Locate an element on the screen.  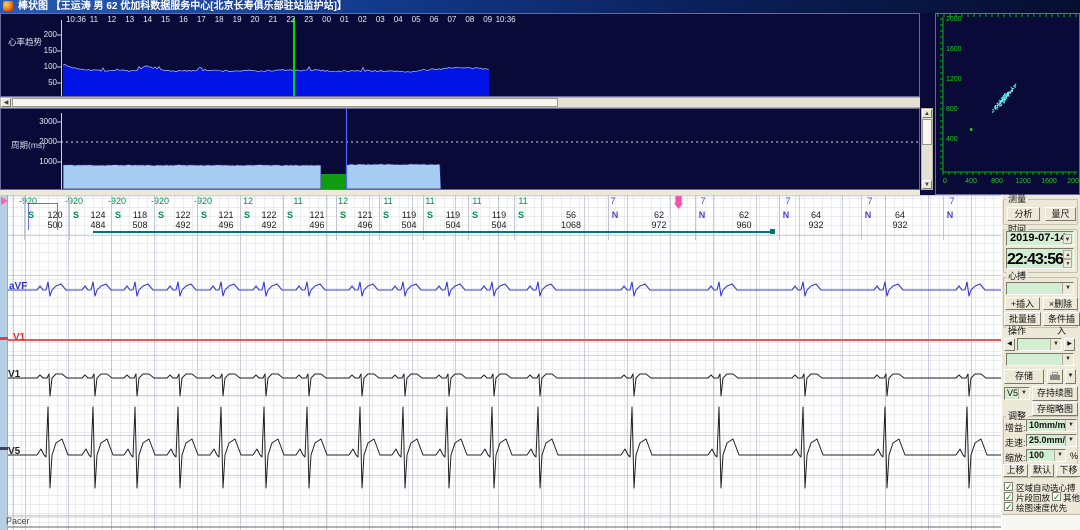
scroll-up-button: ▲ is located at coordinates (927, 113).